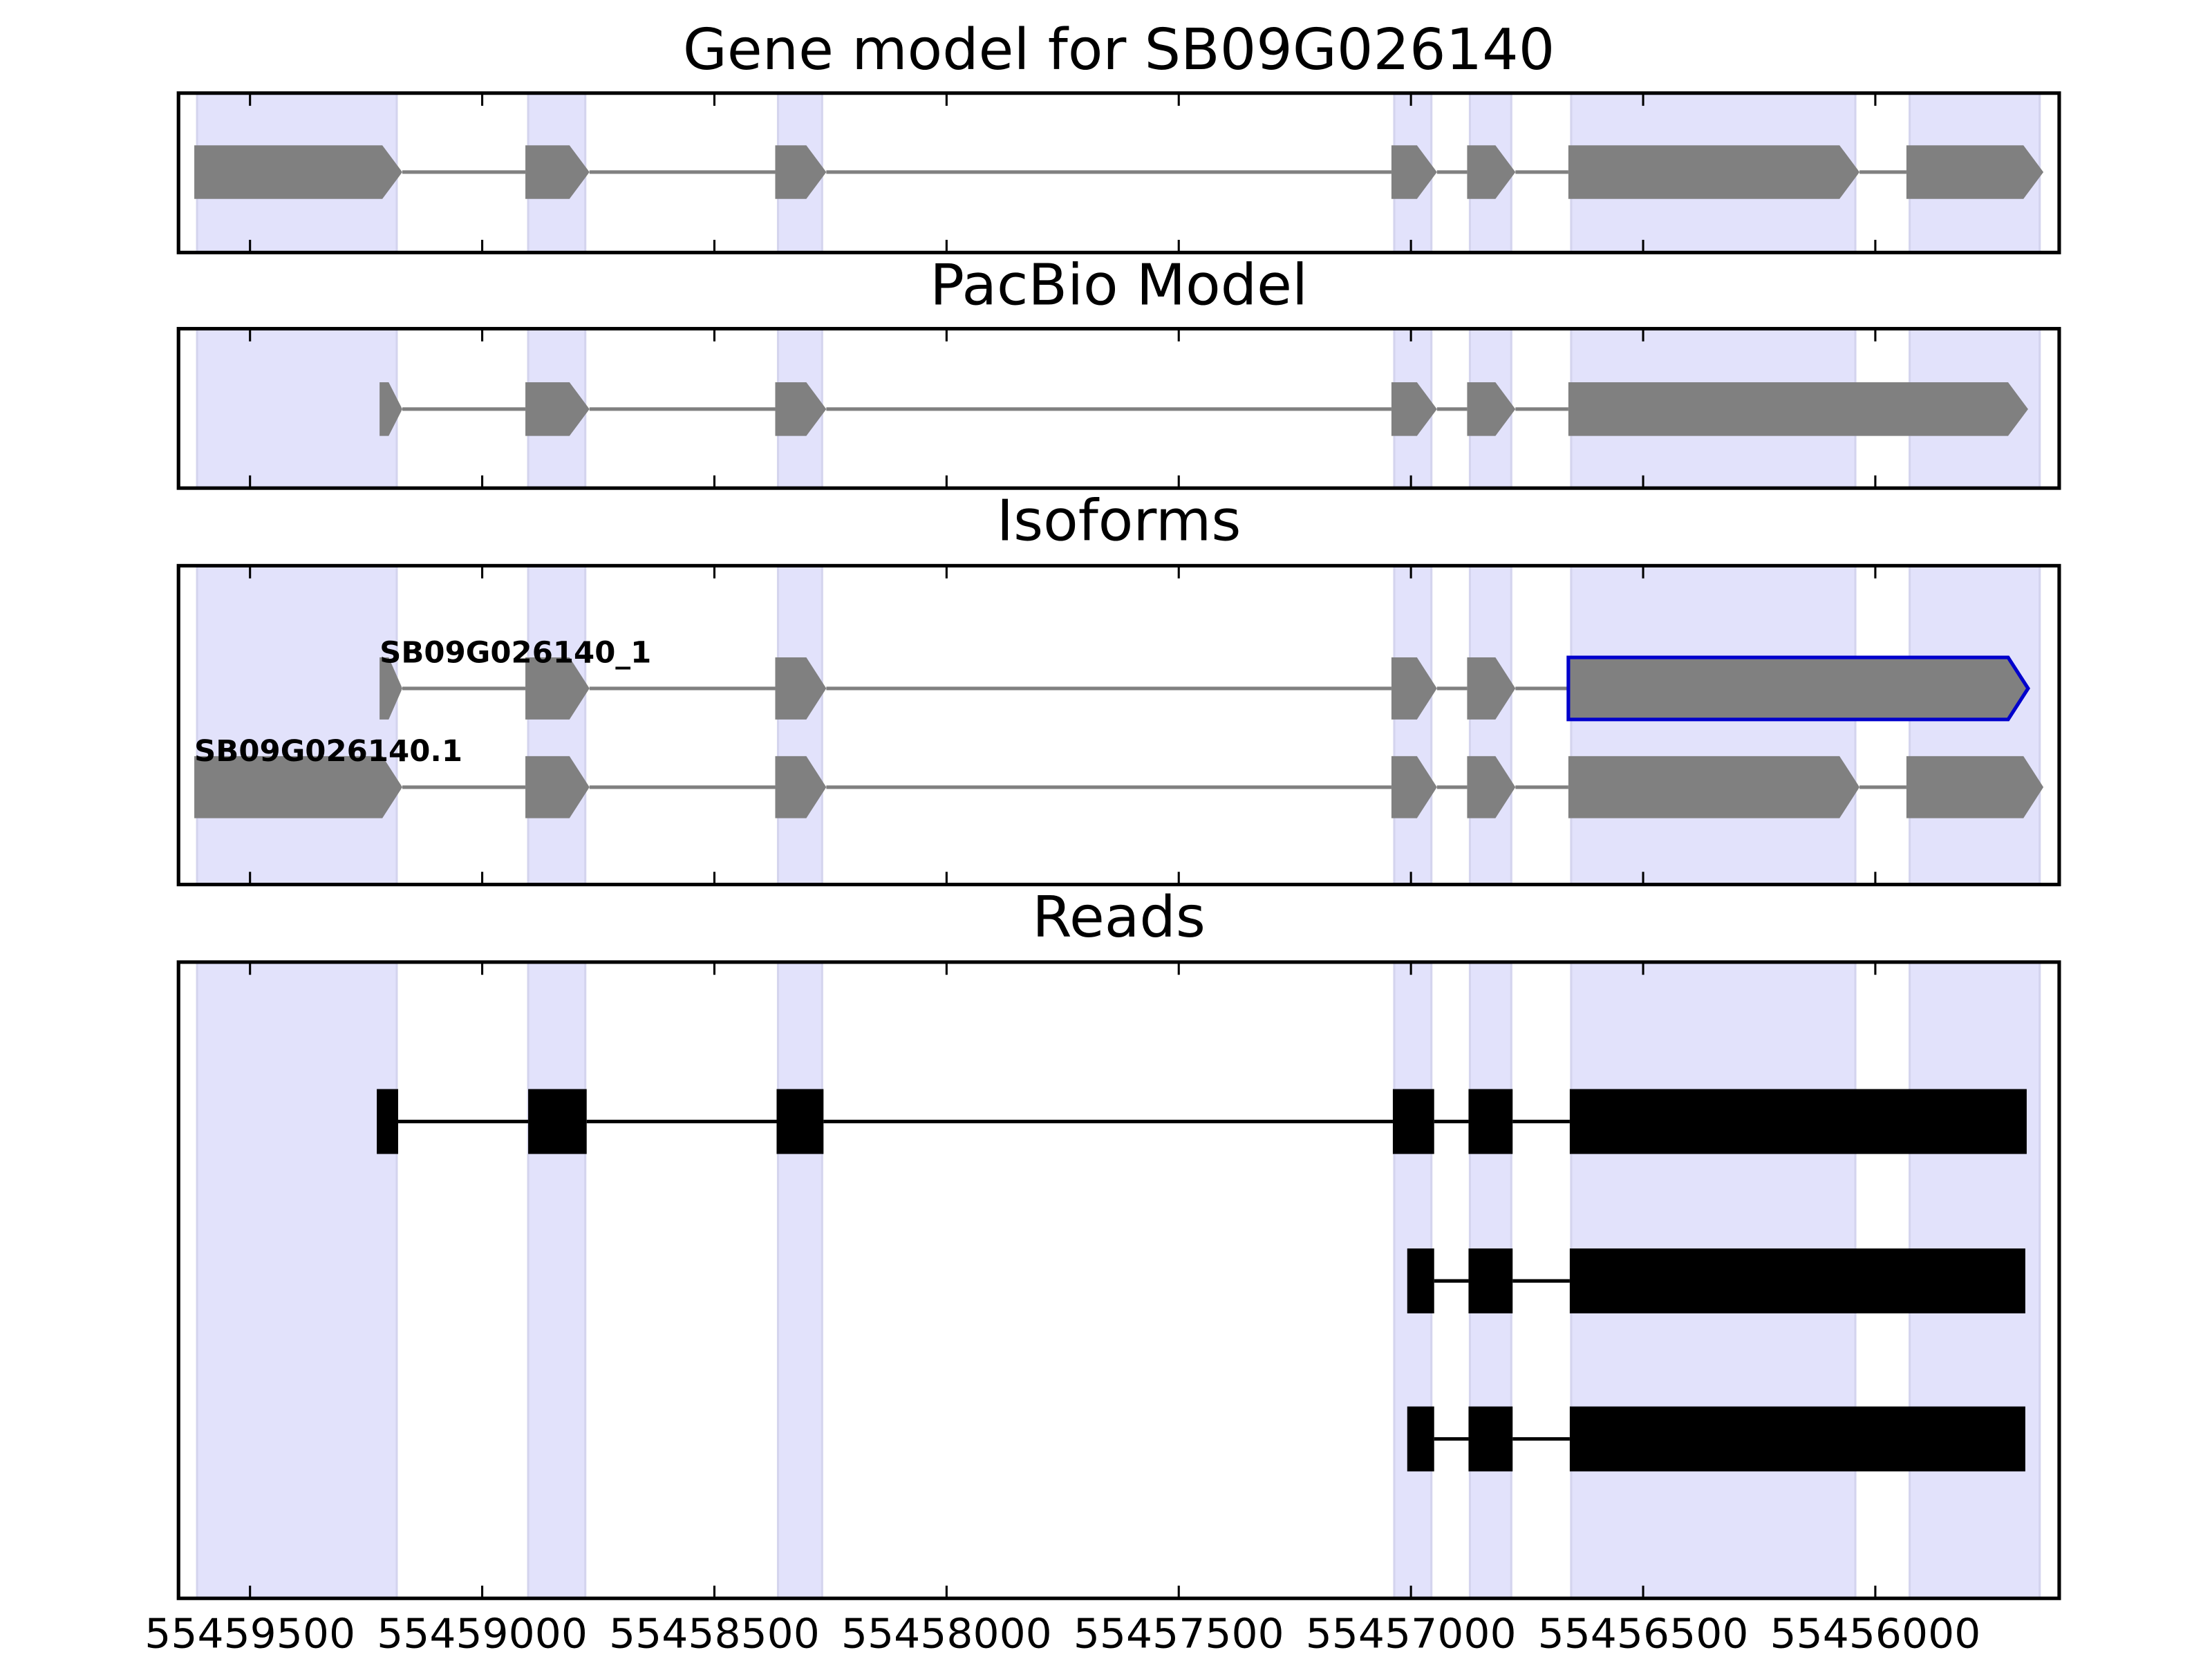 The image size is (2212, 1659). Describe the element at coordinates (1119, 521) in the screenshot. I see `panel-title: Isoforms` at that location.